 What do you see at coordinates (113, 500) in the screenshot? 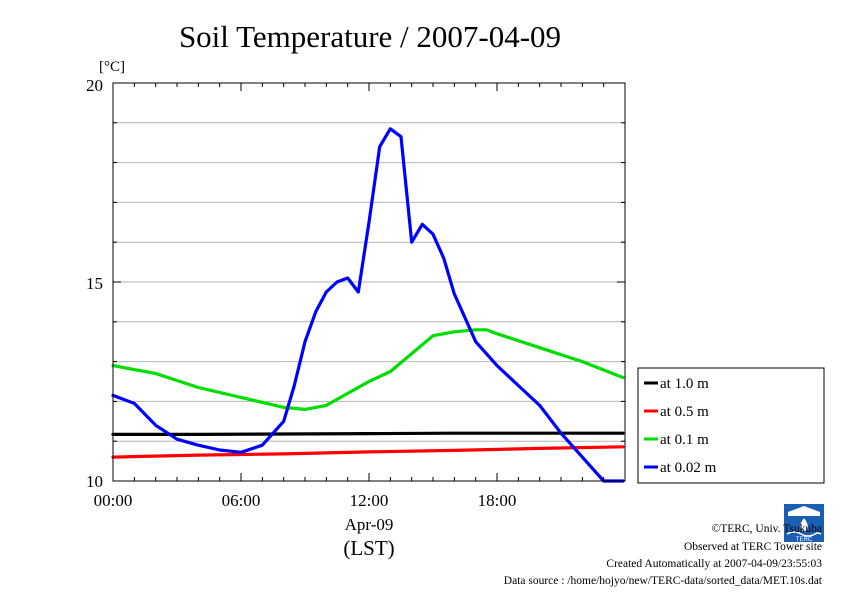
I see `x-tick-label: 00:00` at bounding box center [113, 500].